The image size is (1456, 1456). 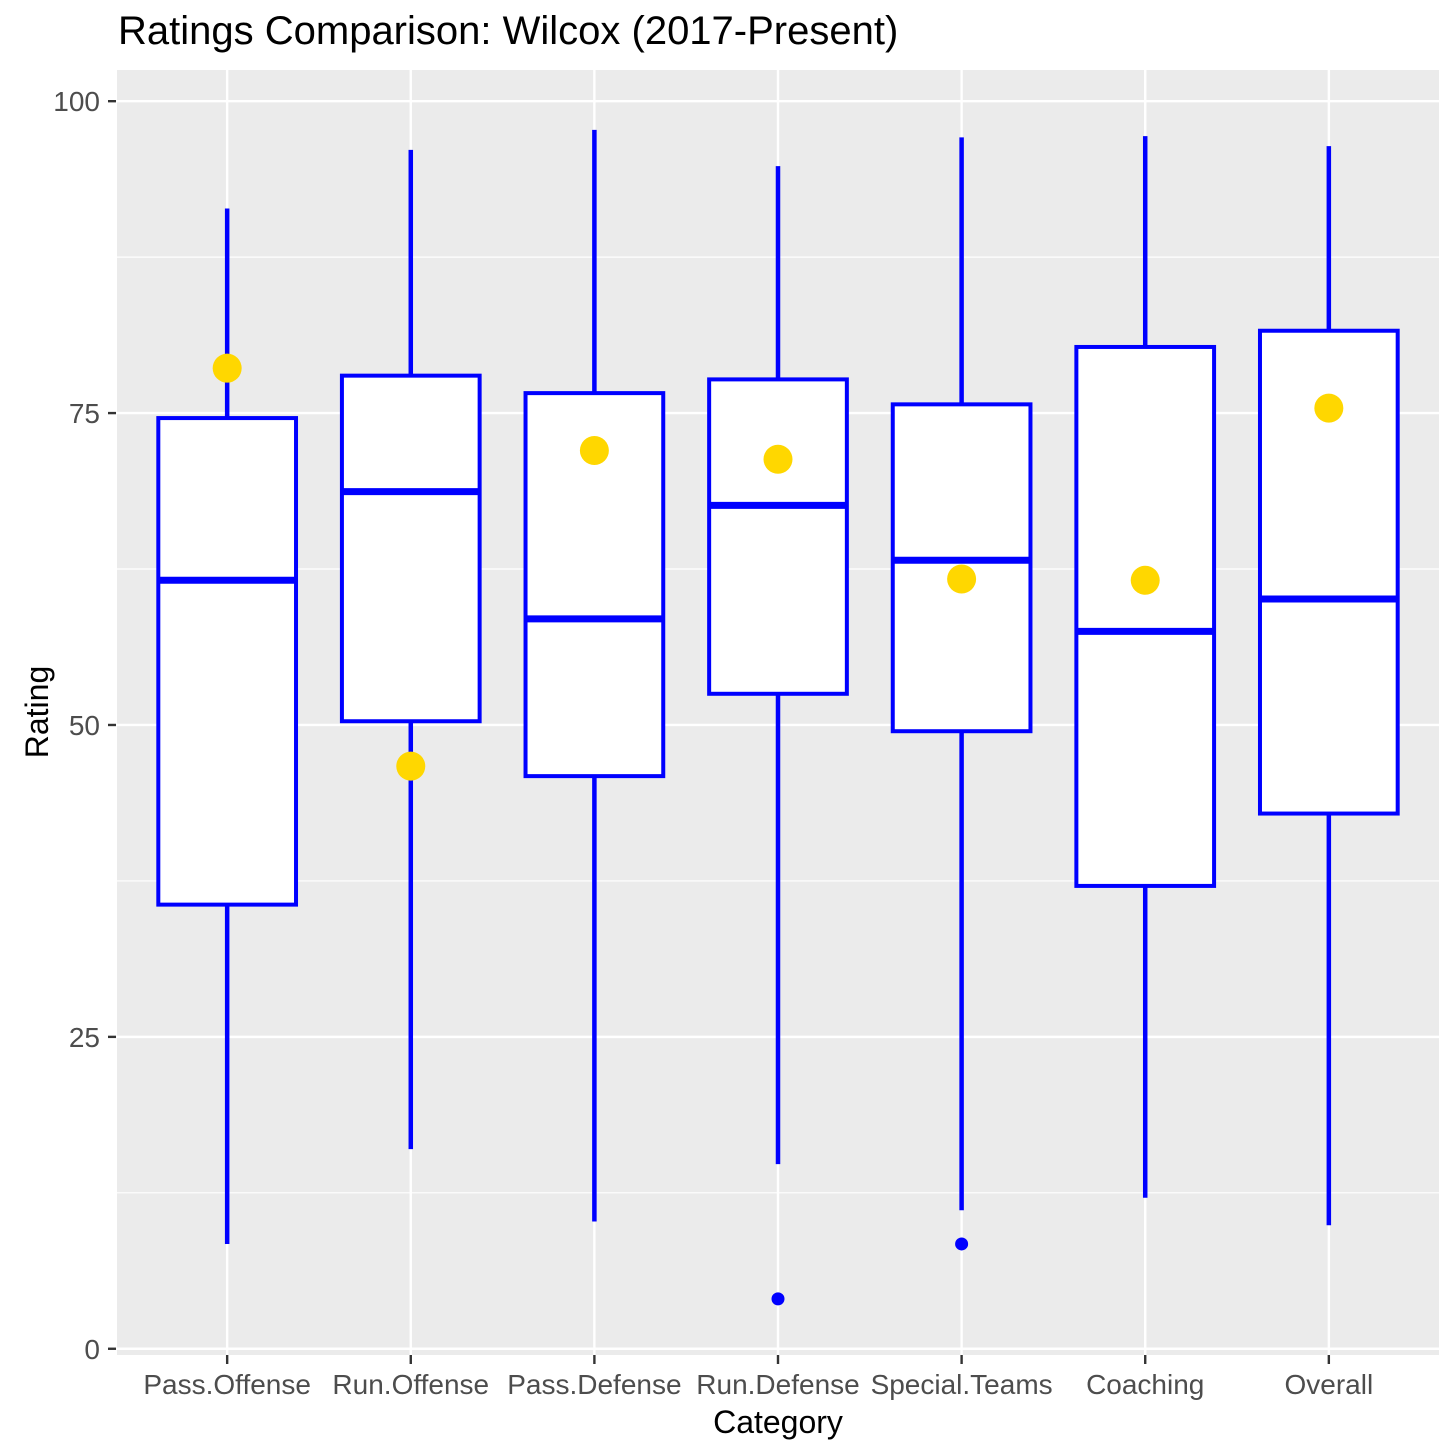 I want to click on y-tick-label: 25, so click(x=84, y=1037).